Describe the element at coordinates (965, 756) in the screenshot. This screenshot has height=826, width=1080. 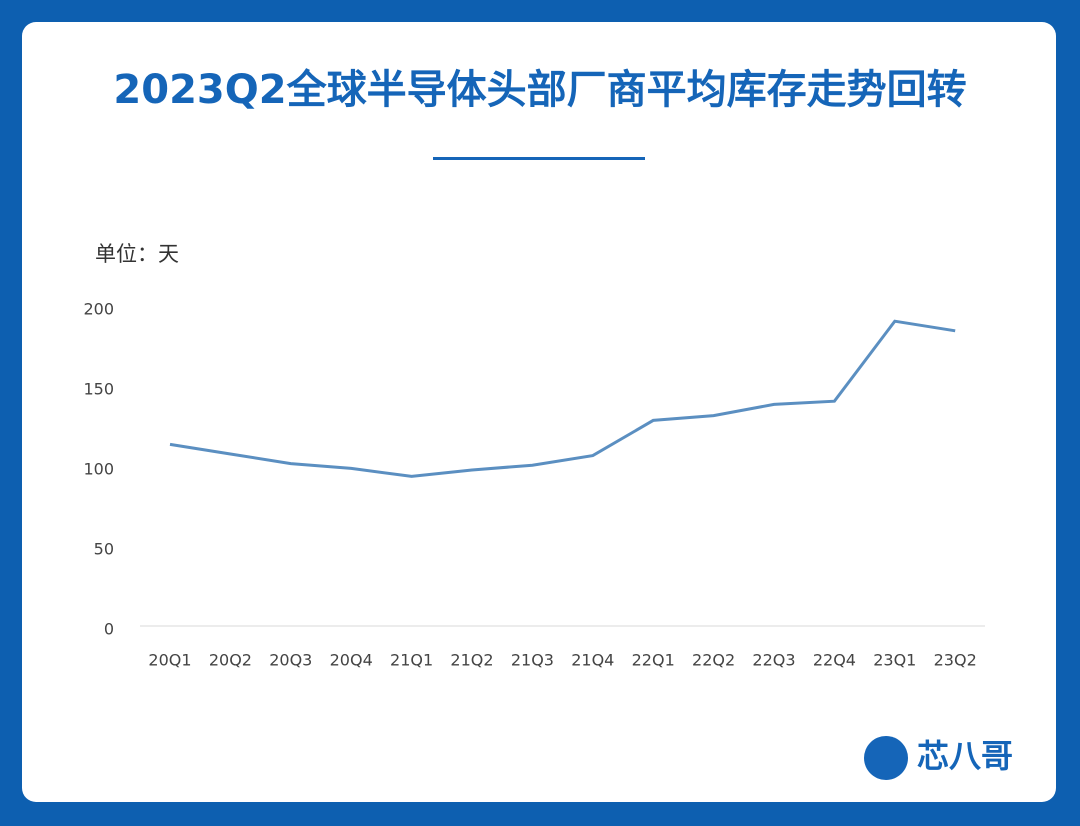
I see `logo-text: 芯八哥` at that location.